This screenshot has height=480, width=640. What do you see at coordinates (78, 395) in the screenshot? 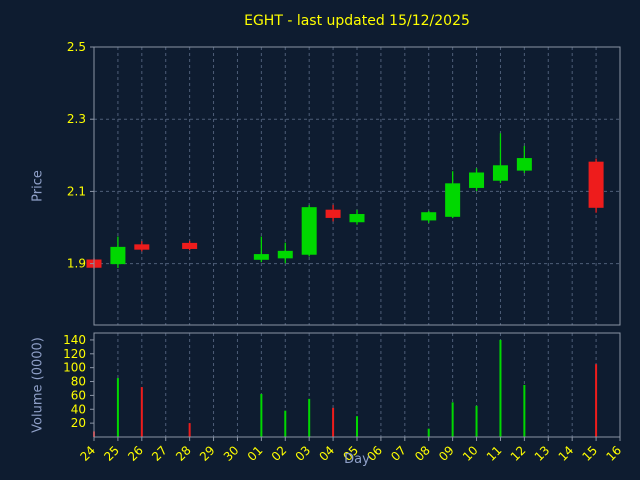
I see `svg-text: 60` at bounding box center [78, 395].